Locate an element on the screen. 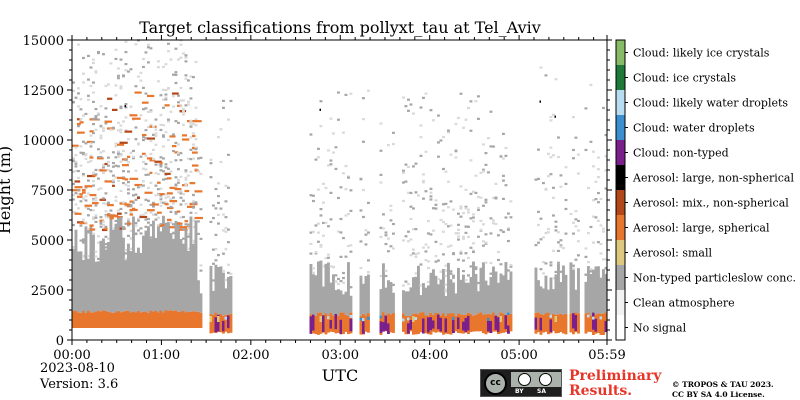 This screenshot has width=800, height=400. small-aerosol-cell is located at coordinates (211, 319).